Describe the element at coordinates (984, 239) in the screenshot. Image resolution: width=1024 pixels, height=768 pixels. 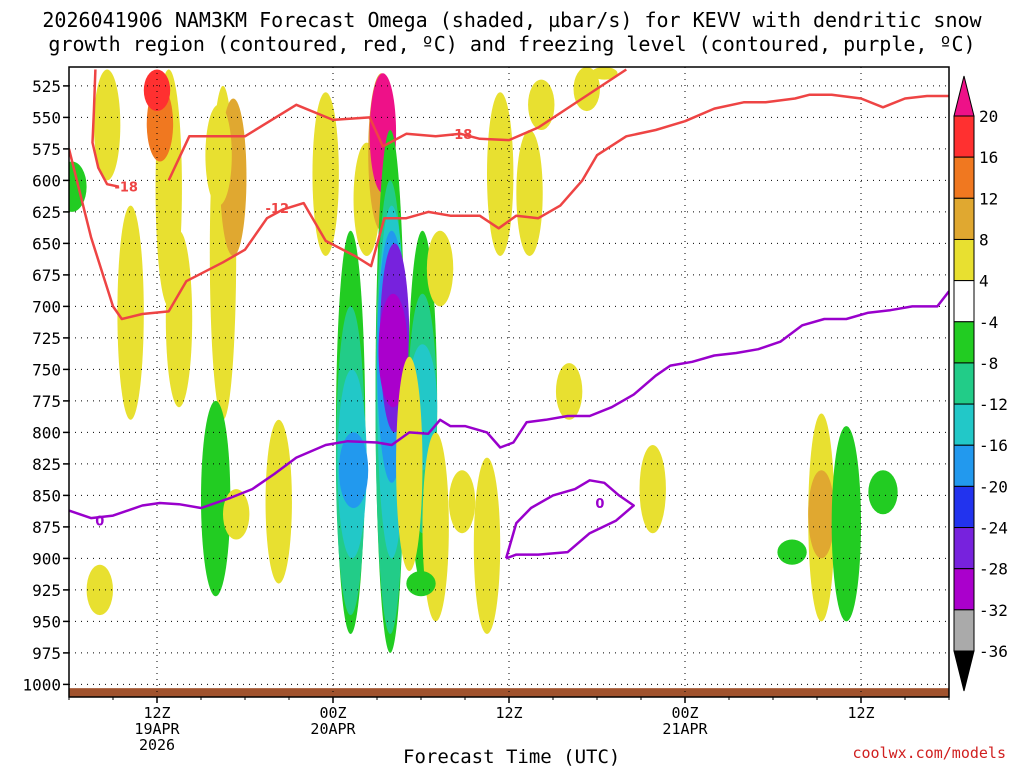
I see `colorbar-label: 8` at that location.